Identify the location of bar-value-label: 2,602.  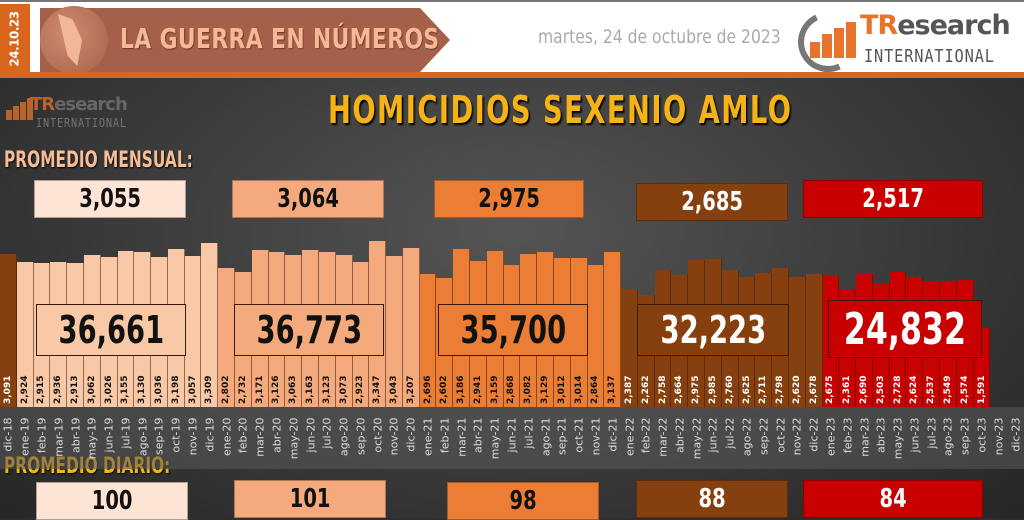
(444, 389).